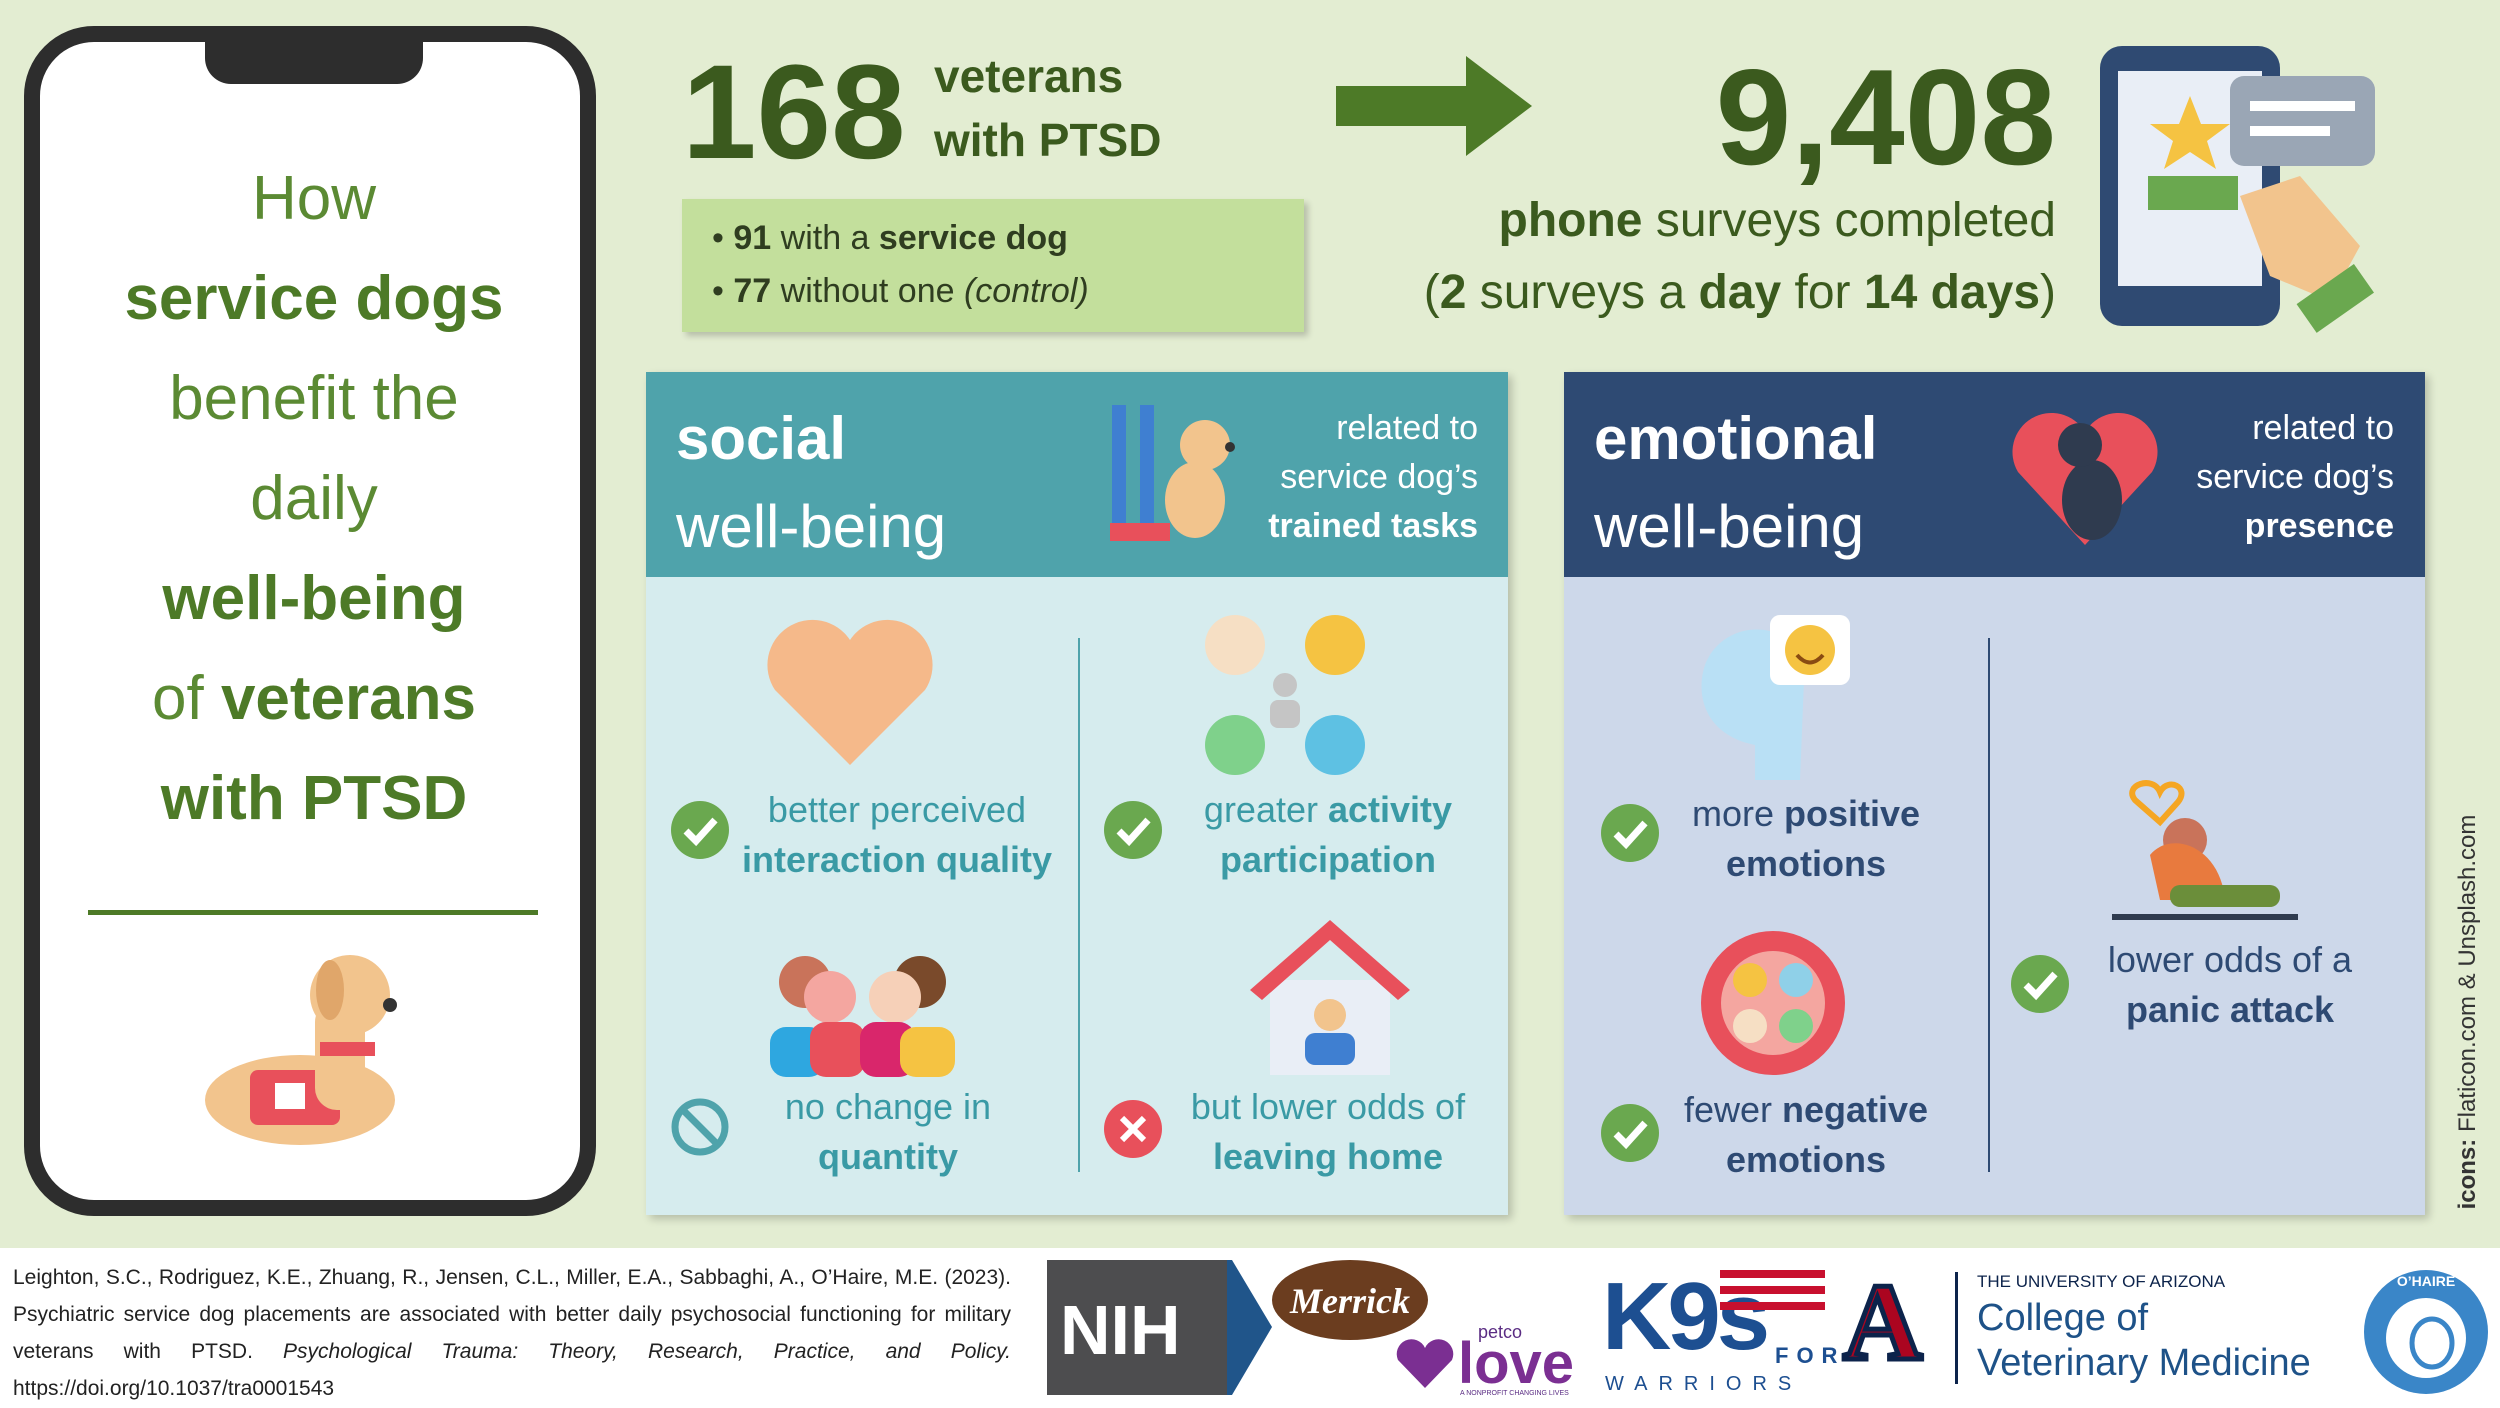  What do you see at coordinates (2048, 292) in the screenshot?
I see `survey-text-part: )` at bounding box center [2048, 292].